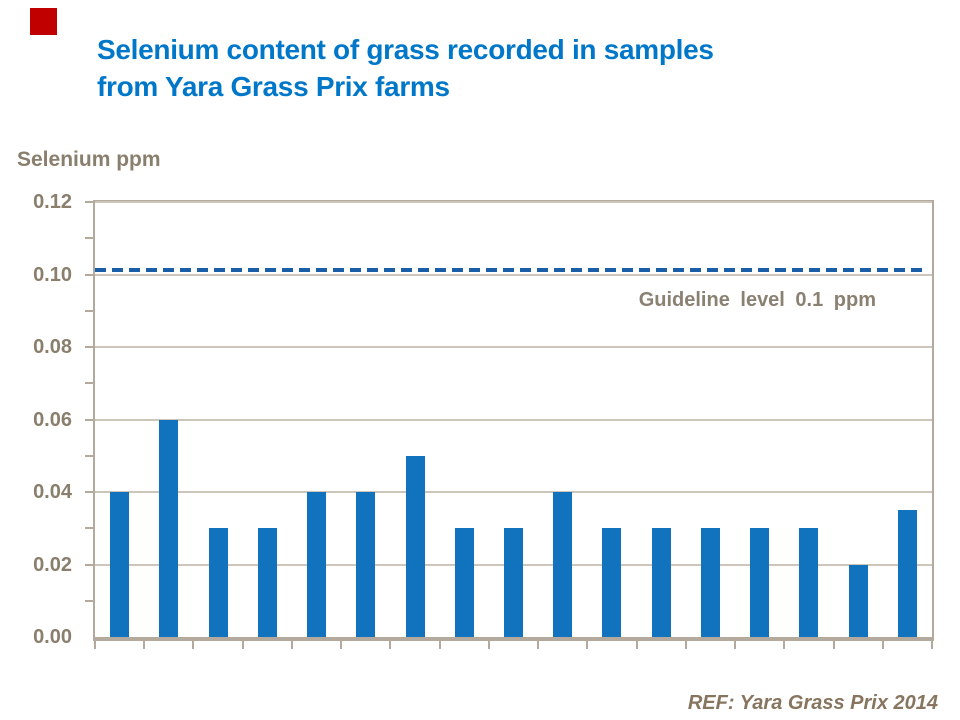 The width and height of the screenshot is (960, 720). What do you see at coordinates (52, 419) in the screenshot?
I see `y-axis-tick-label: 0.06` at bounding box center [52, 419].